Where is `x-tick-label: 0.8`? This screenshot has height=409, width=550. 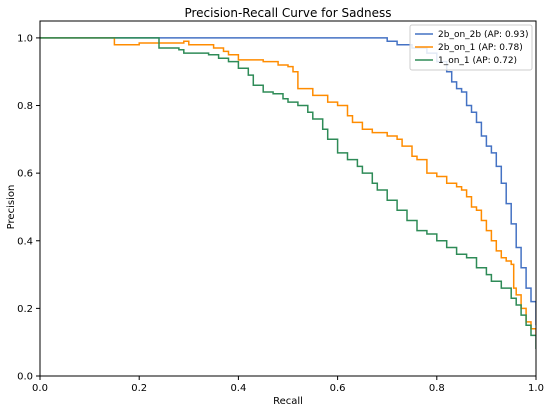
x-tick-label: 0.8 is located at coordinates (437, 388).